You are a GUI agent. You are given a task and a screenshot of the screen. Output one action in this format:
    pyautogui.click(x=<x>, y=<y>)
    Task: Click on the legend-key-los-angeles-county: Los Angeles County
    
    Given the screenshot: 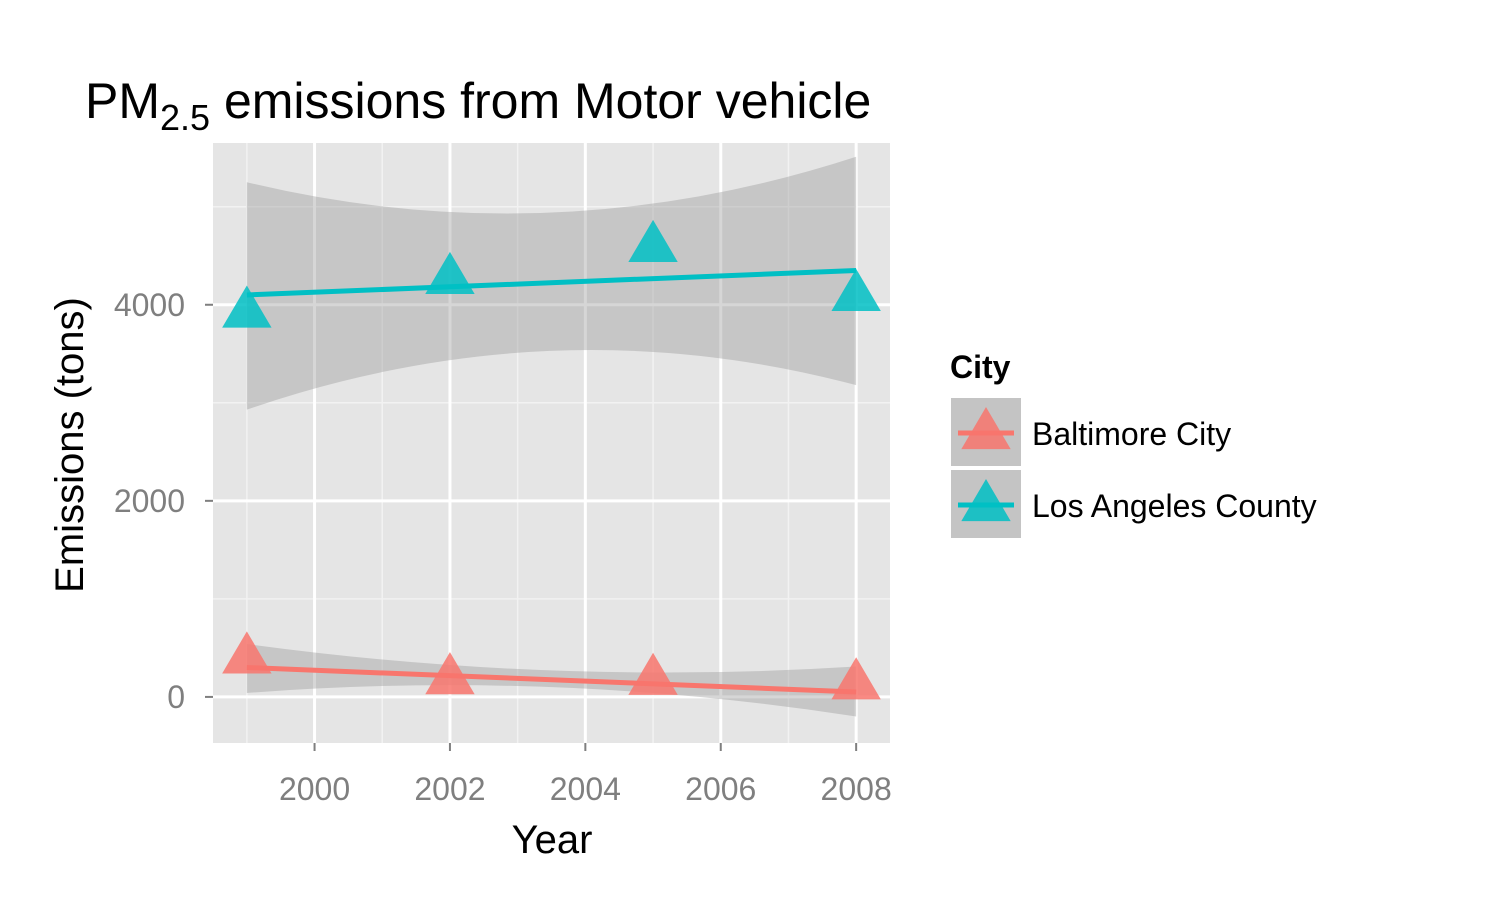 What is the action you would take?
    pyautogui.click(x=1133, y=504)
    